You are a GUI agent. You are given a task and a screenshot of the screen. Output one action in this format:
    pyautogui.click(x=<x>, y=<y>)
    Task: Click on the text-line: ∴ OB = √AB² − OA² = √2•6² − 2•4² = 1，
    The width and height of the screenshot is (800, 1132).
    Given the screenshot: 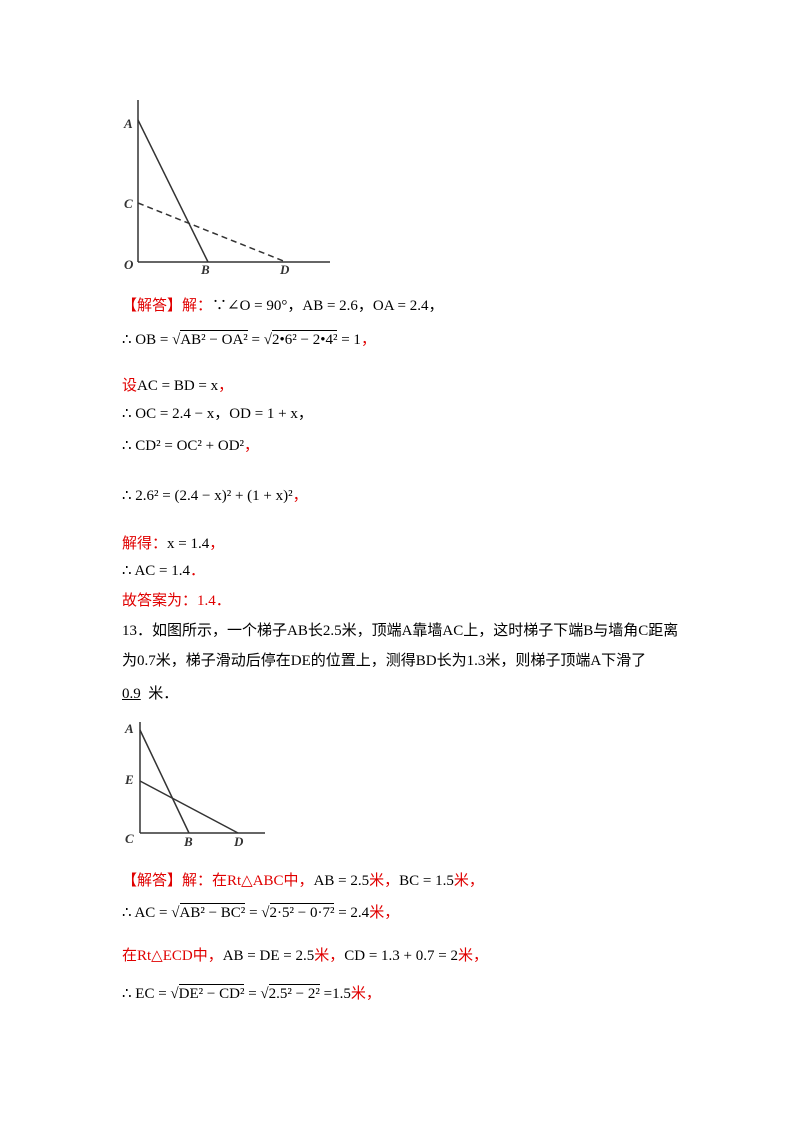 What is the action you would take?
    pyautogui.click(x=249, y=340)
    